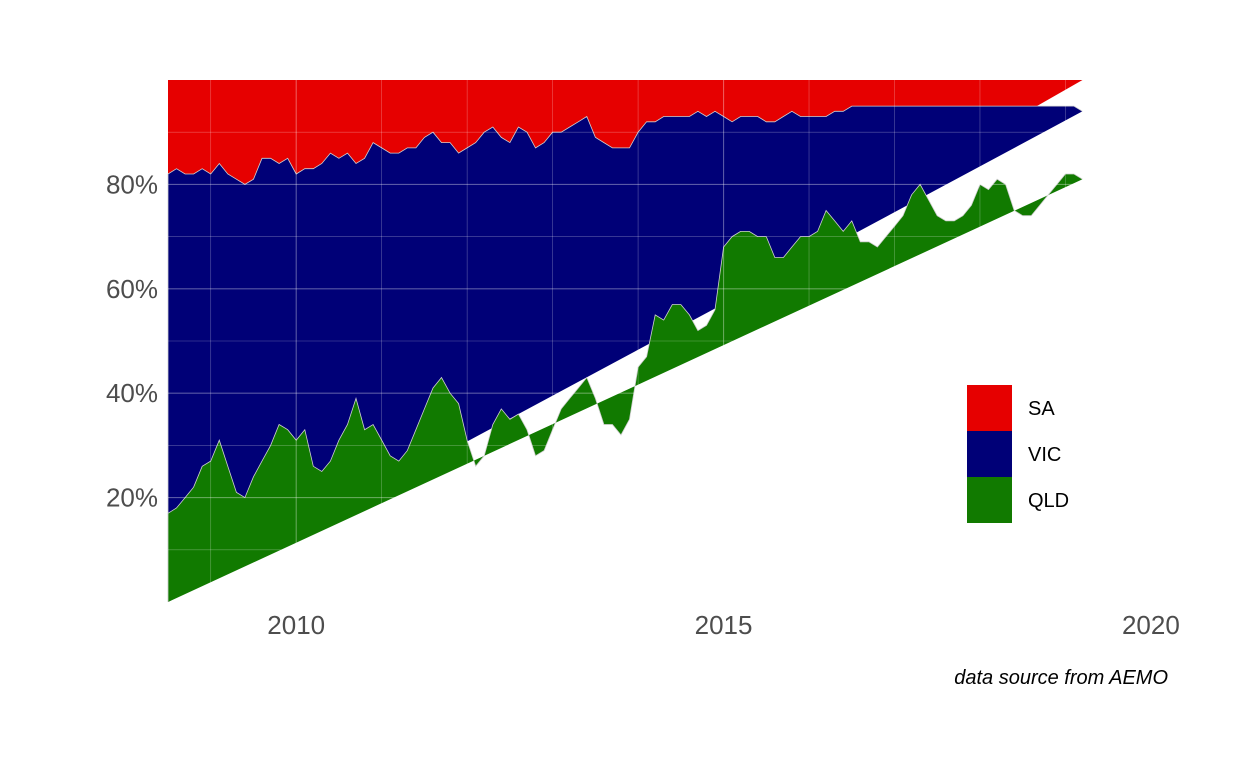 This screenshot has height=768, width=1248. What do you see at coordinates (989, 408) in the screenshot?
I see `legend-key-sa` at bounding box center [989, 408].